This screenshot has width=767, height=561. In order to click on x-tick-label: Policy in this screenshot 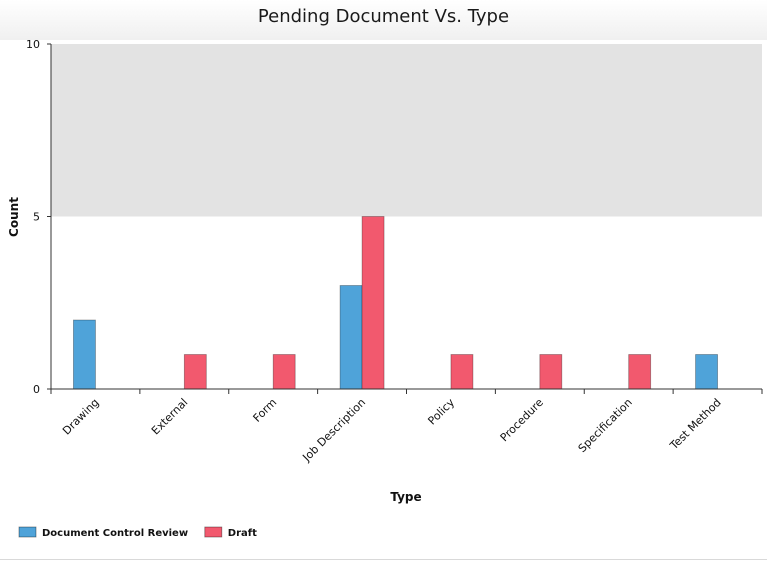, I will do `click(441, 412)`.